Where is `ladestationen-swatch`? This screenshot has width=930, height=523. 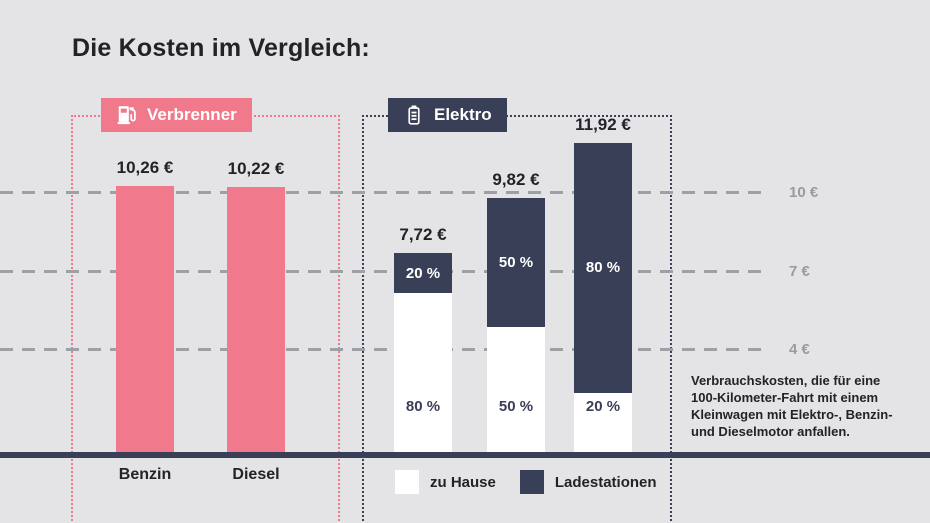 ladestationen-swatch is located at coordinates (531, 482).